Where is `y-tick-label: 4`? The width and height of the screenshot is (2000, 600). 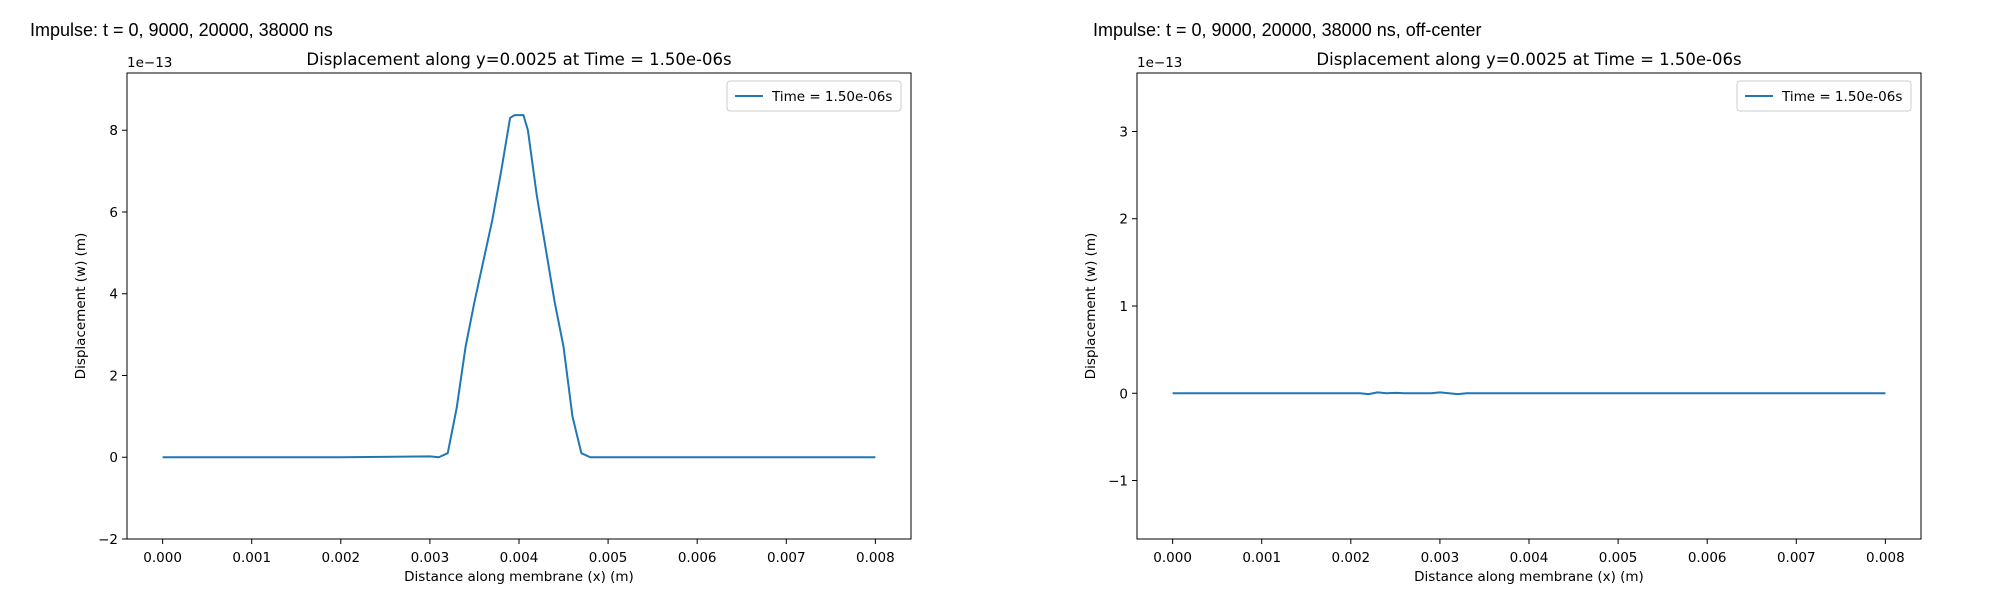 y-tick-label: 4 is located at coordinates (113, 295).